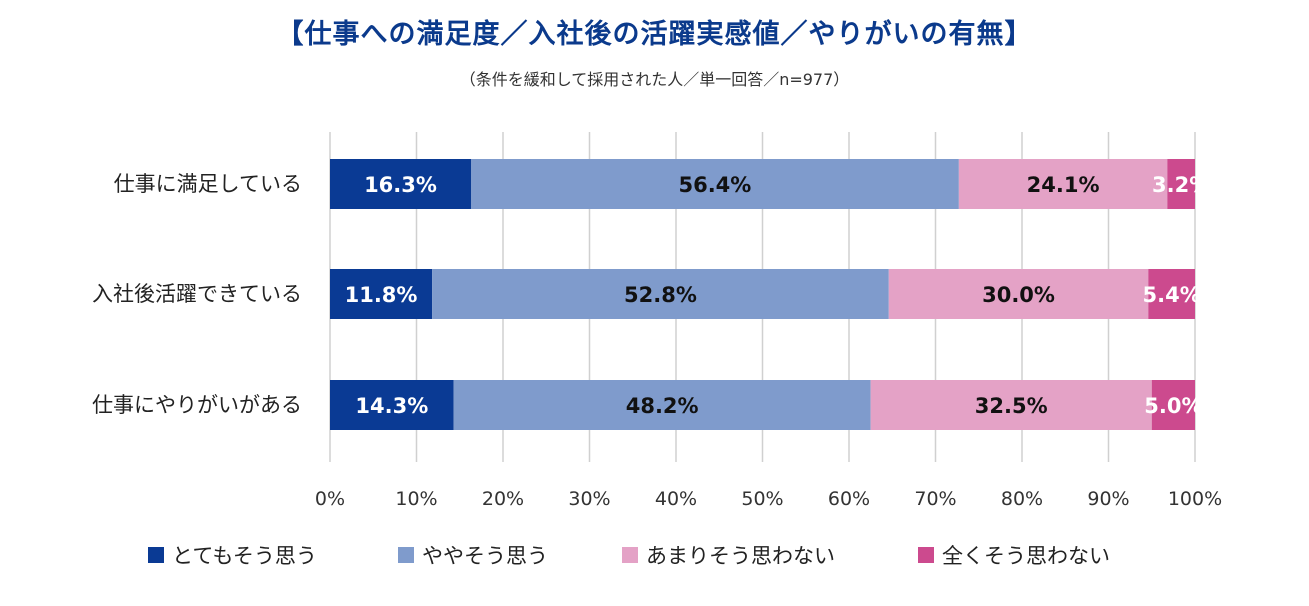 This screenshot has width=1309, height=606. What do you see at coordinates (416, 499) in the screenshot?
I see `x-tick-label: 10%` at bounding box center [416, 499].